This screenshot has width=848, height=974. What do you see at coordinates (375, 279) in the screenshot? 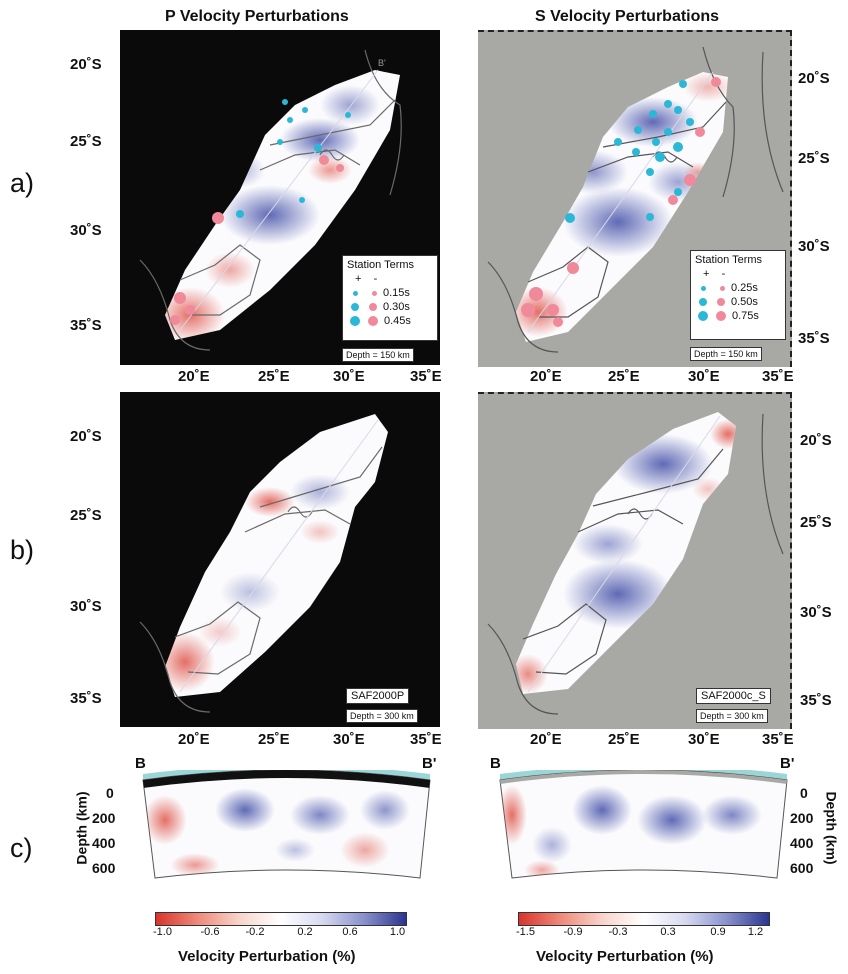
I see `minus-label: -` at bounding box center [375, 279].